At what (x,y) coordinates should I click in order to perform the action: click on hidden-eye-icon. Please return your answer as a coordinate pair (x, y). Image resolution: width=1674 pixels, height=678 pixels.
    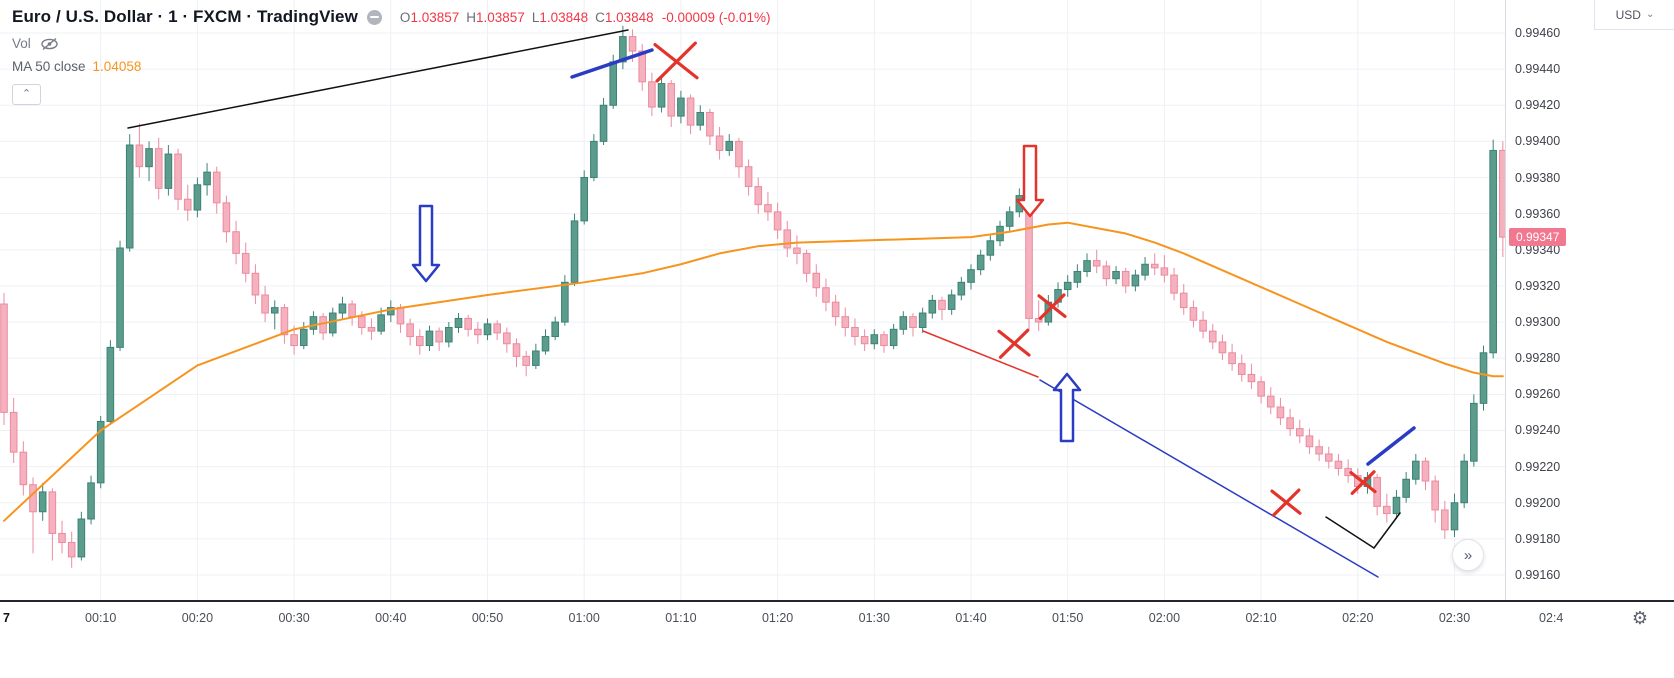
    Looking at the image, I should click on (49, 44).